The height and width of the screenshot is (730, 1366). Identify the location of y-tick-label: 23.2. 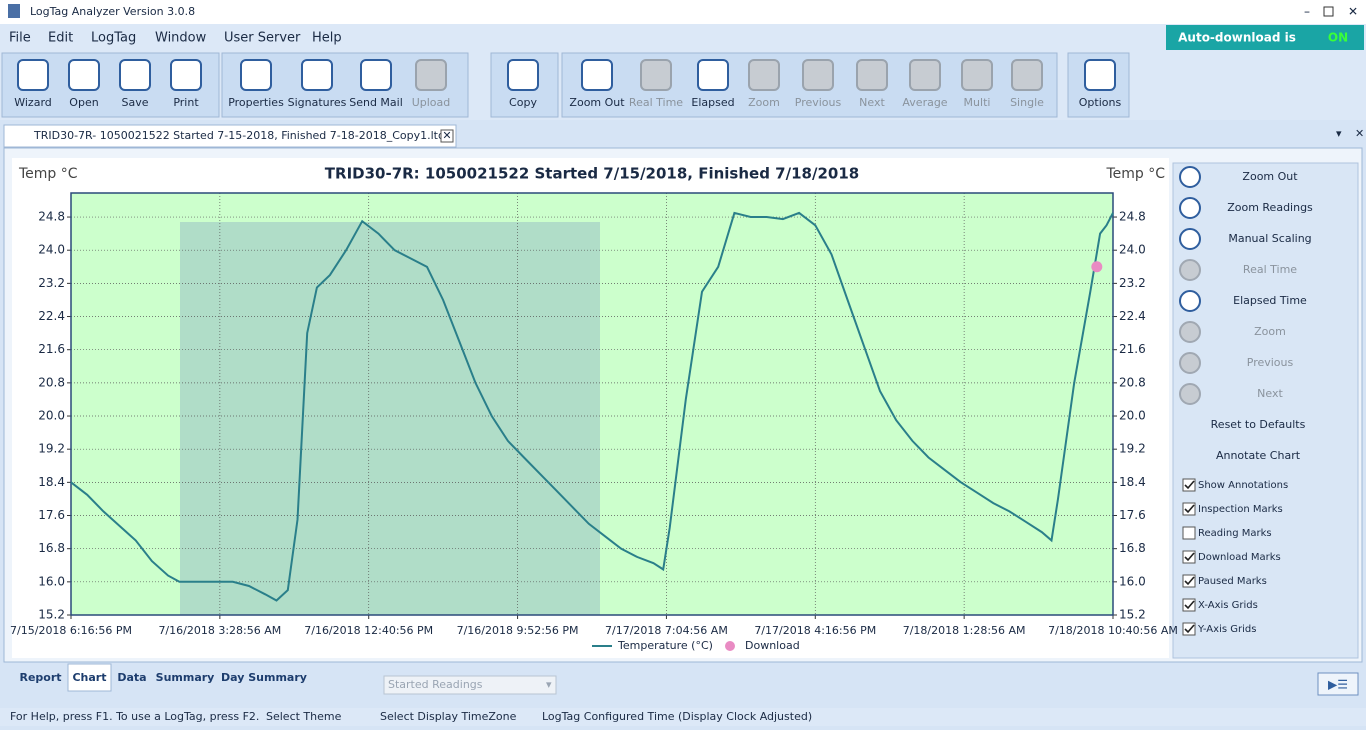
(51, 283).